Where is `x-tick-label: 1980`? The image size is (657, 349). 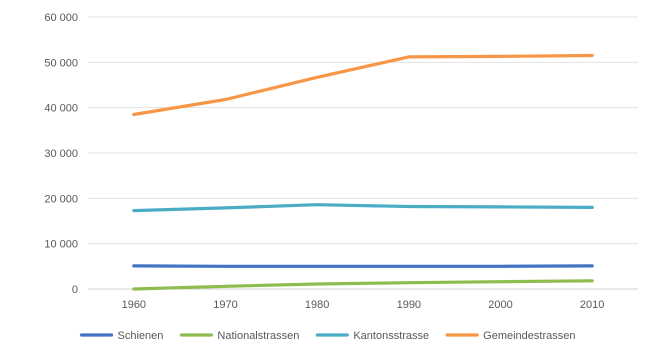 x-tick-label: 1980 is located at coordinates (317, 305).